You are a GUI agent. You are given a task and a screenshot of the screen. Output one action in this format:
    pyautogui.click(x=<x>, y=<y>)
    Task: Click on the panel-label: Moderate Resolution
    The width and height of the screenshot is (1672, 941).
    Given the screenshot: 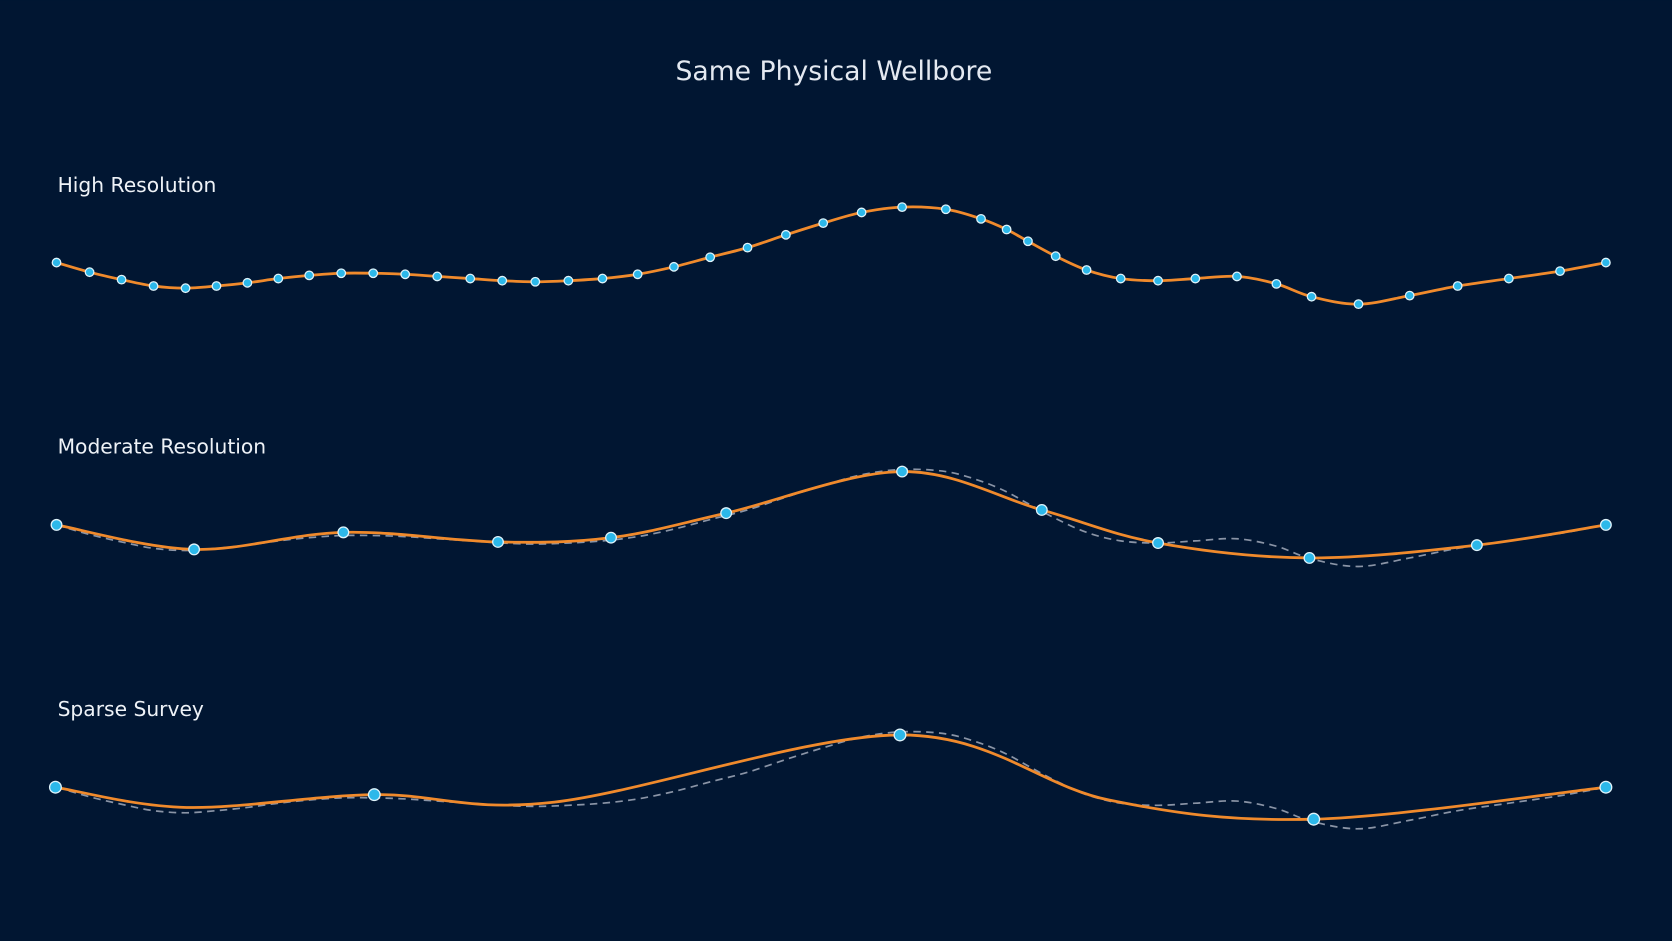 What is the action you would take?
    pyautogui.click(x=162, y=446)
    